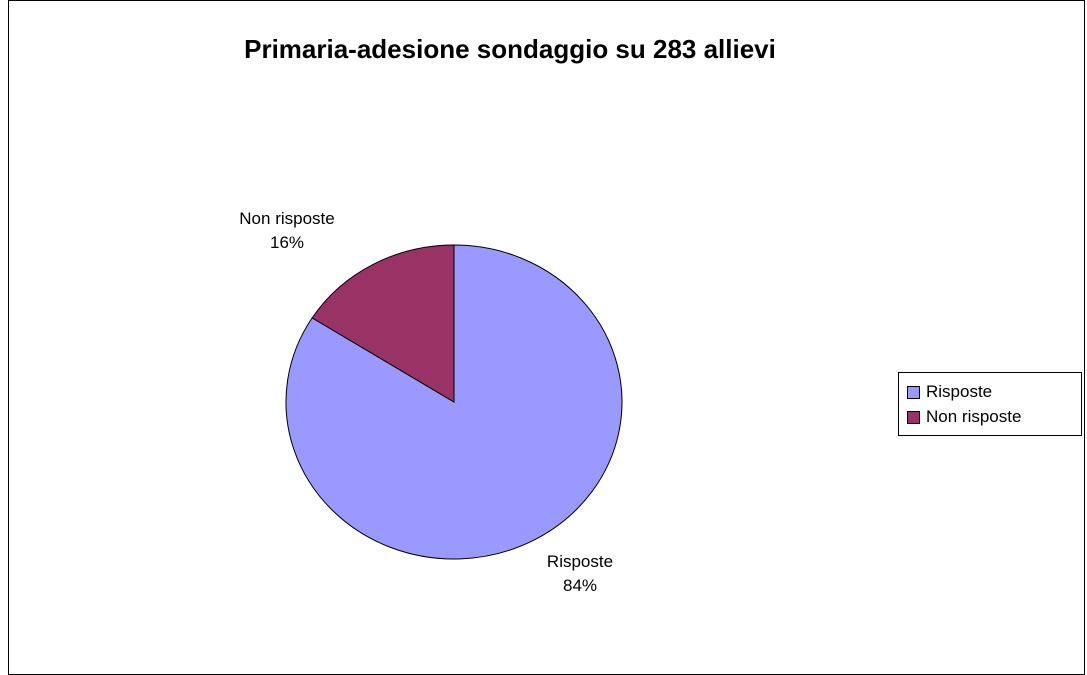 The width and height of the screenshot is (1087, 675). I want to click on legend-swatch-non-risposte, so click(913, 417).